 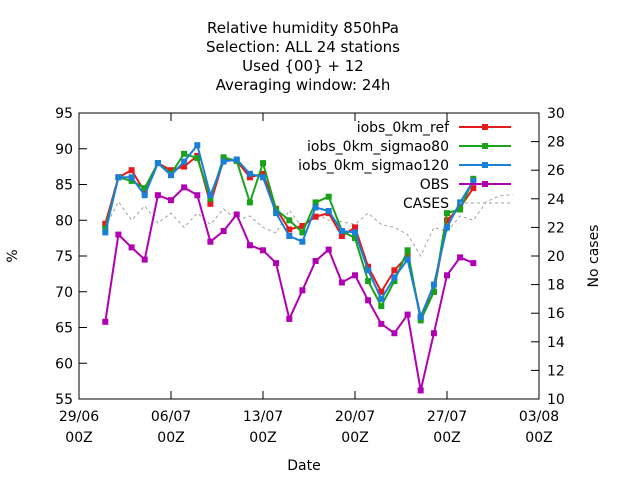 I want to click on legend-label: iobs_0km_sigmao80, so click(x=378, y=147).